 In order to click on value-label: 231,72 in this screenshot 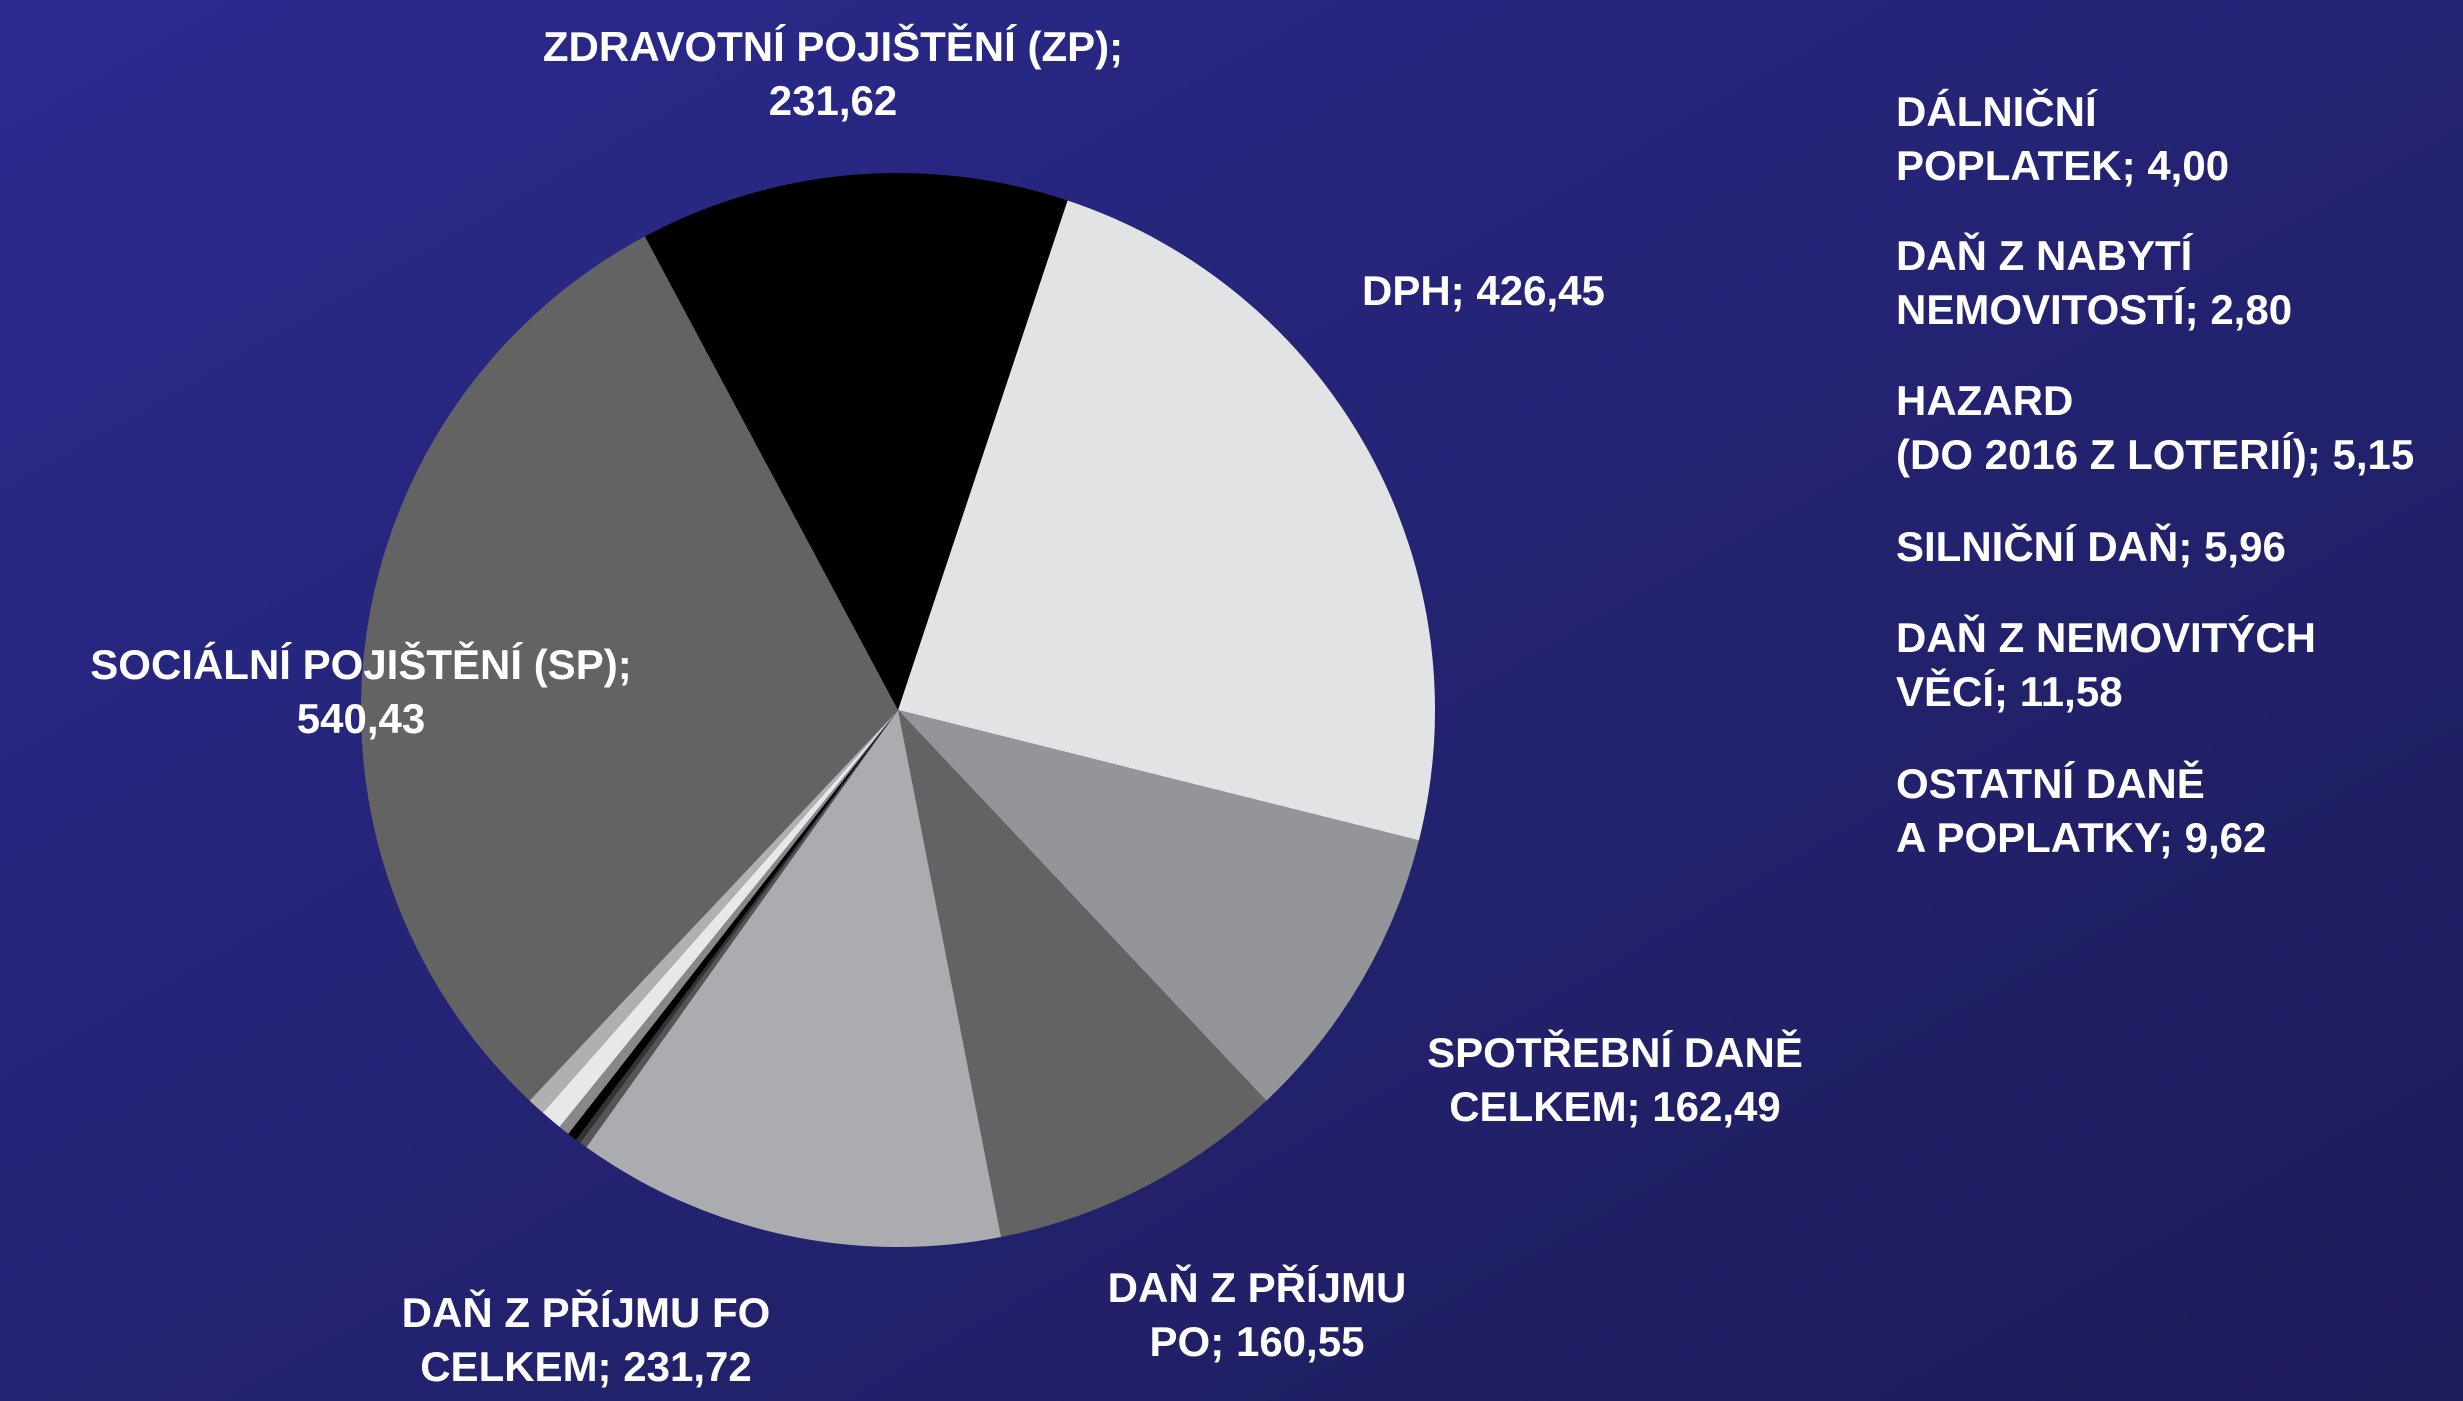, I will do `click(687, 1366)`.